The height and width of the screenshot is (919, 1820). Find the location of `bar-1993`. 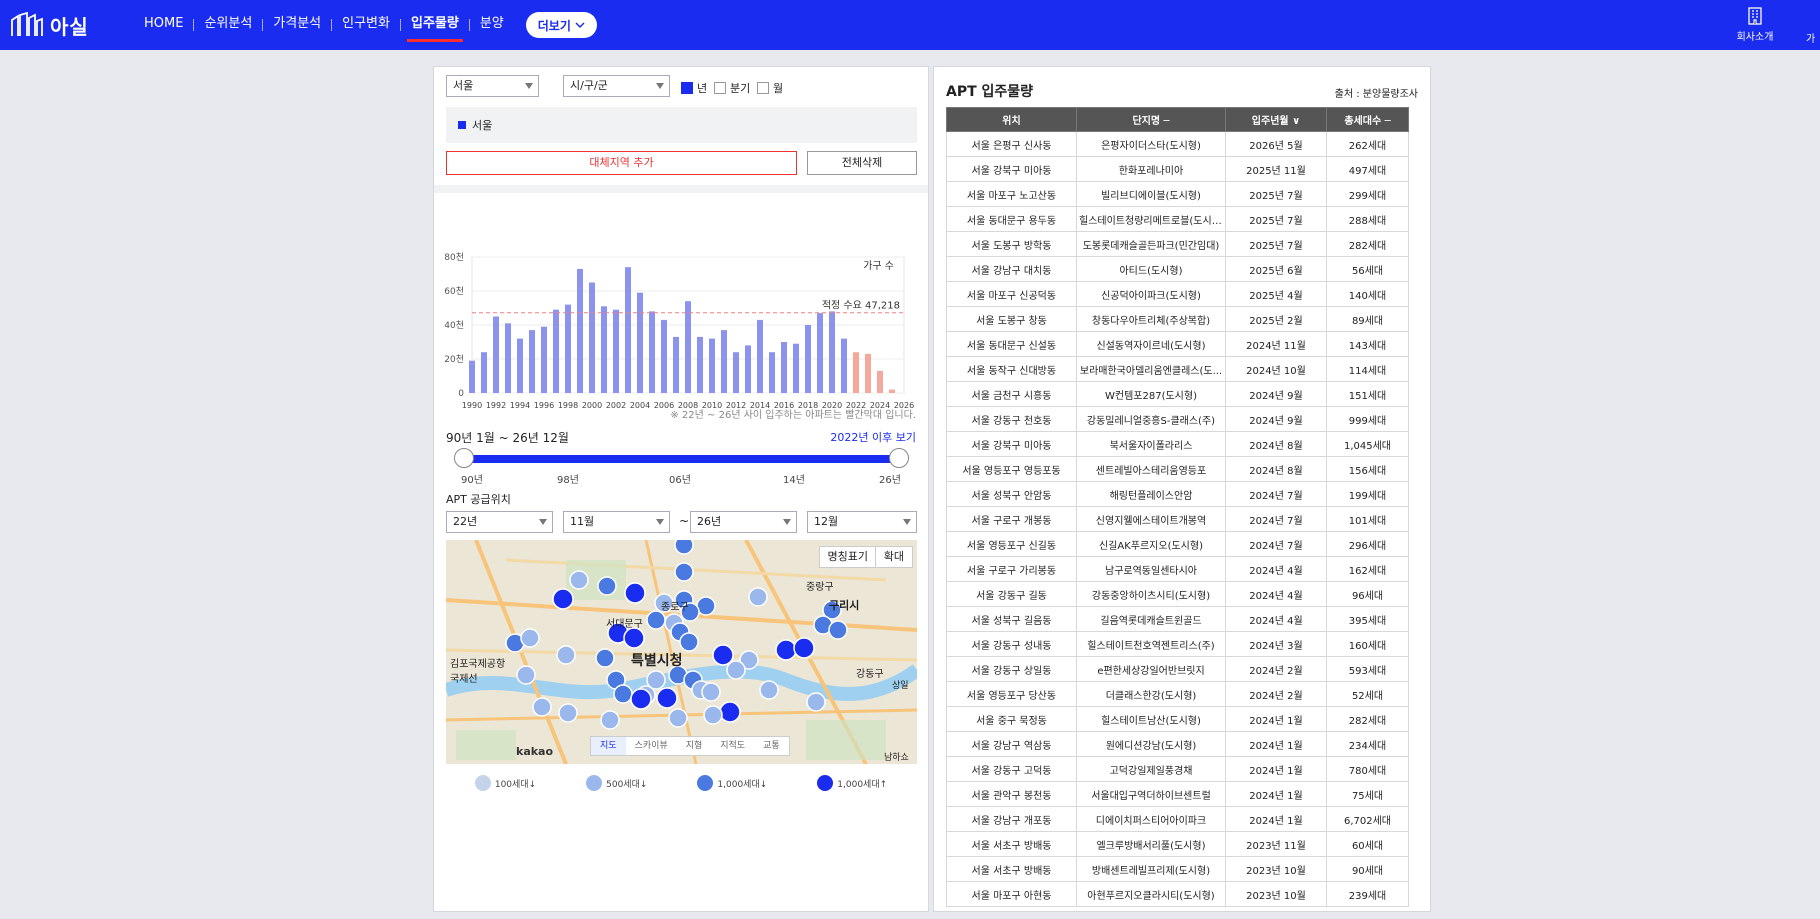

bar-1993 is located at coordinates (508, 358).